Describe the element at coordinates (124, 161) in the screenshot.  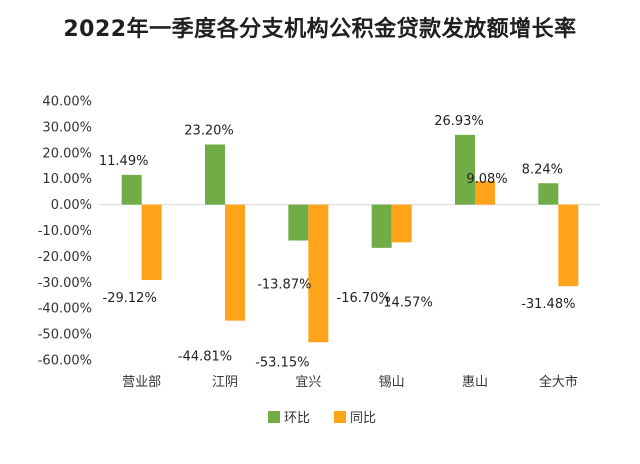
I see `data-label-mom: 11.49%` at that location.